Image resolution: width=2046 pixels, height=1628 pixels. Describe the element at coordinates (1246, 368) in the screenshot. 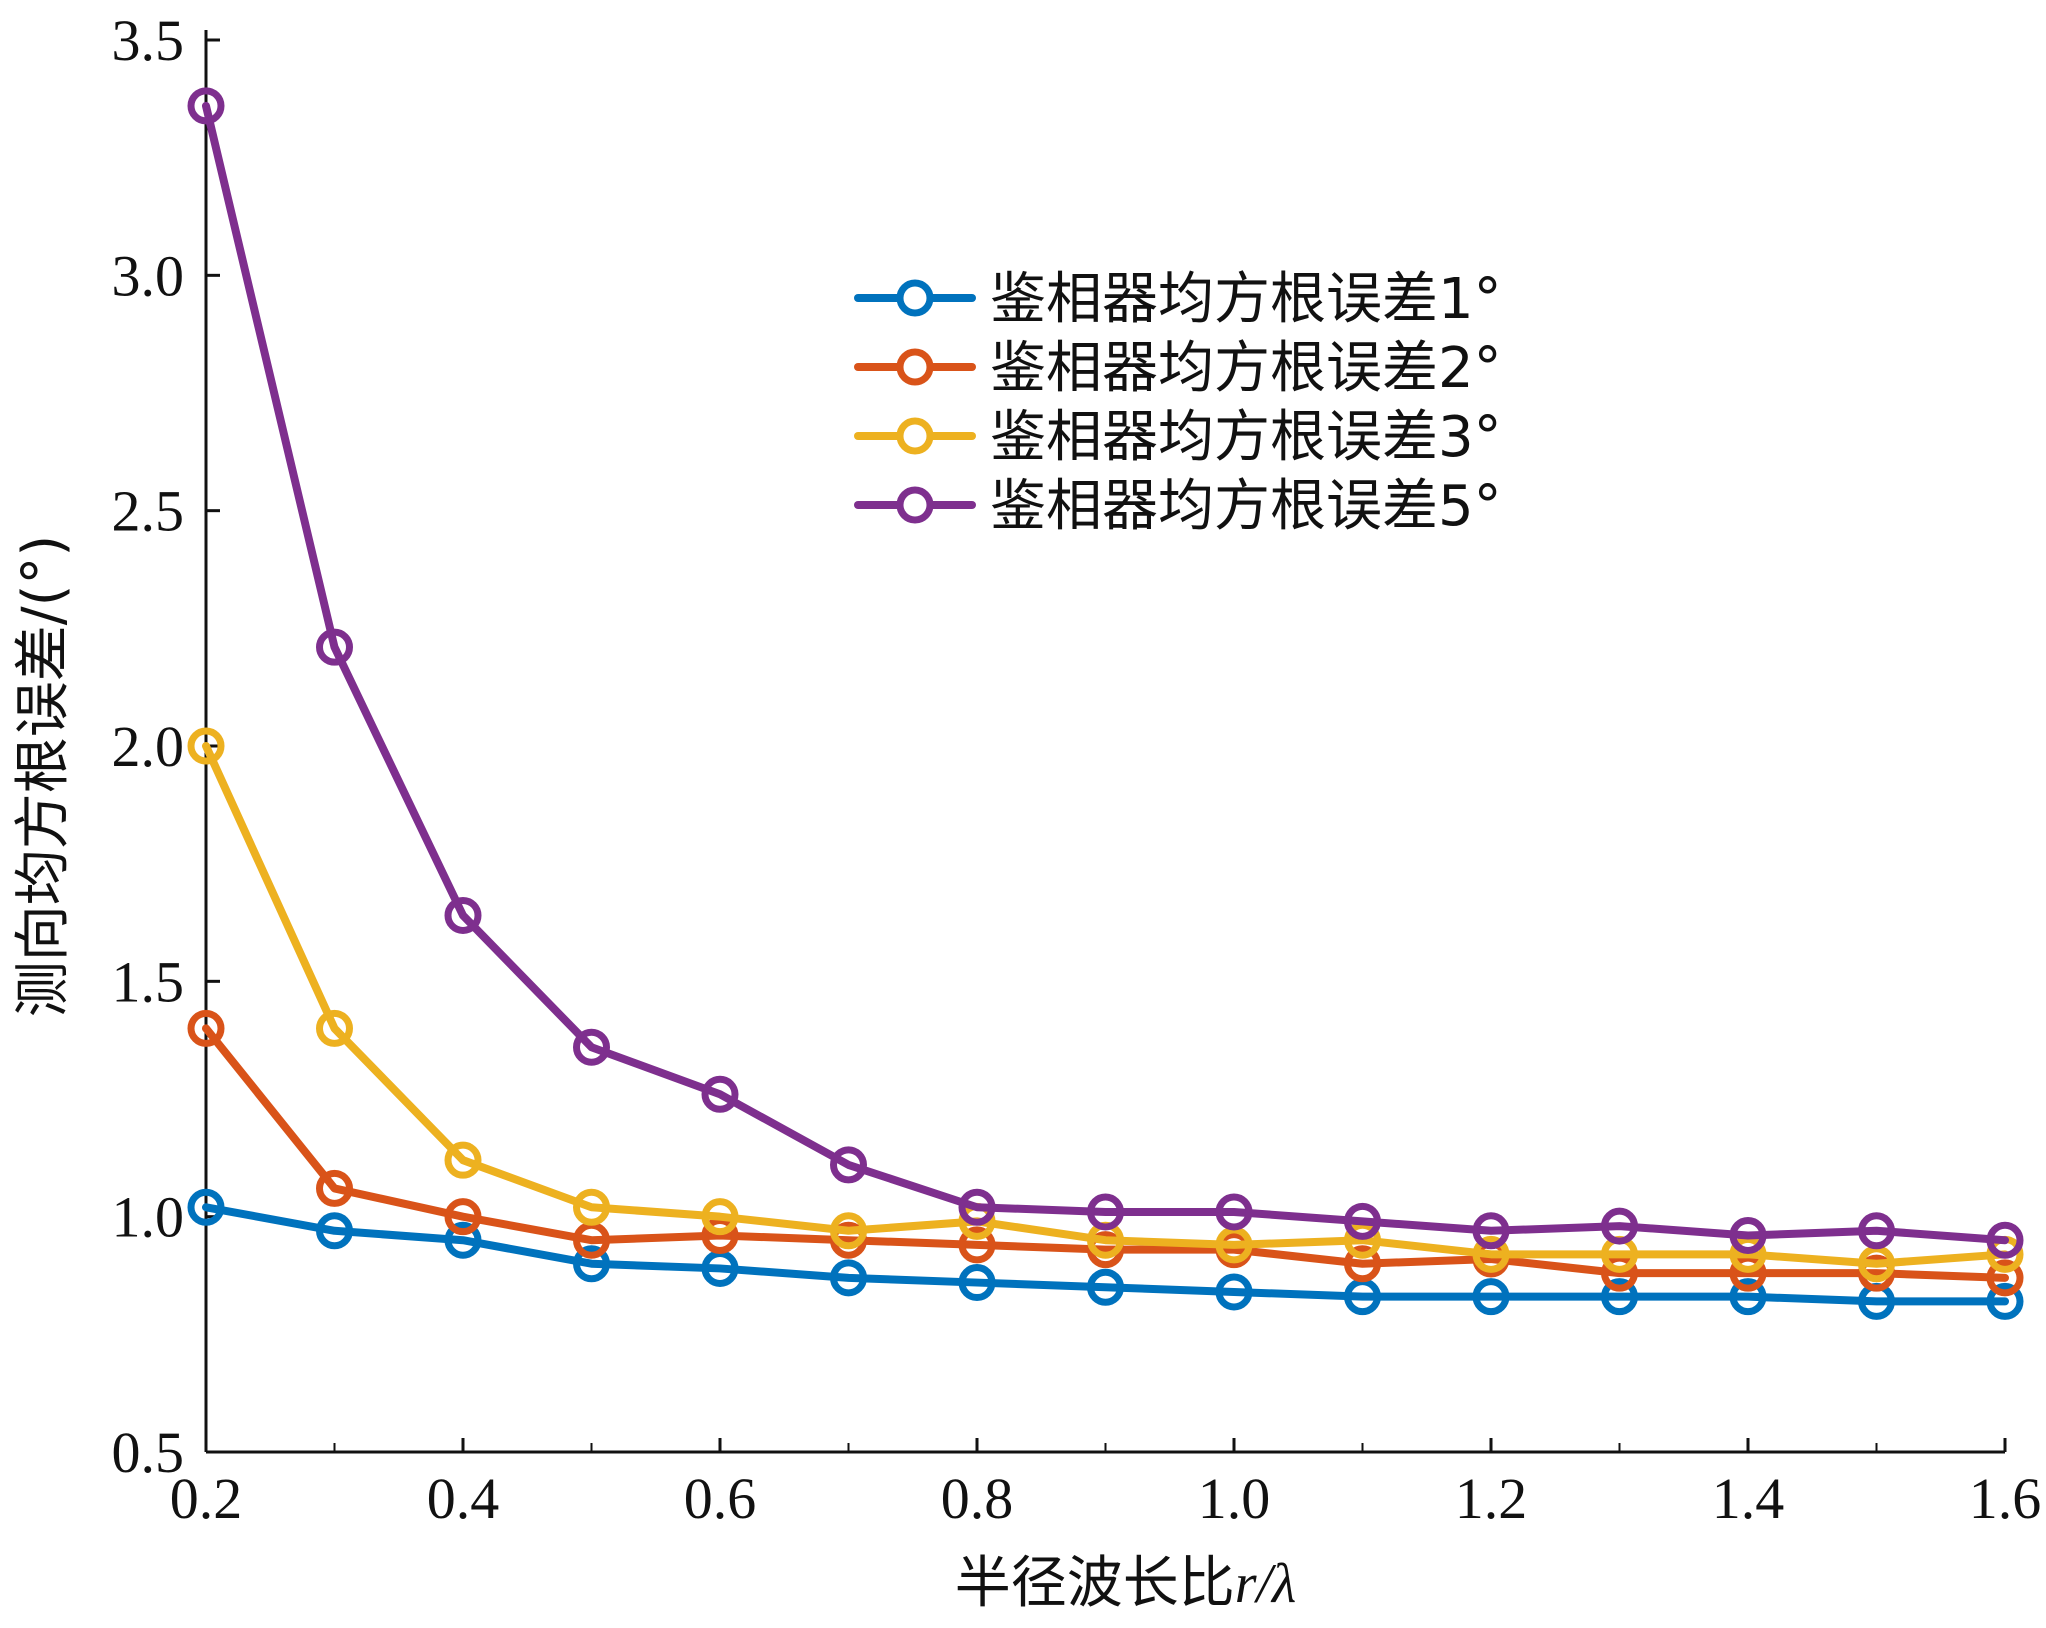

I see `legend-label: 鉴相器均方根误差2°` at that location.